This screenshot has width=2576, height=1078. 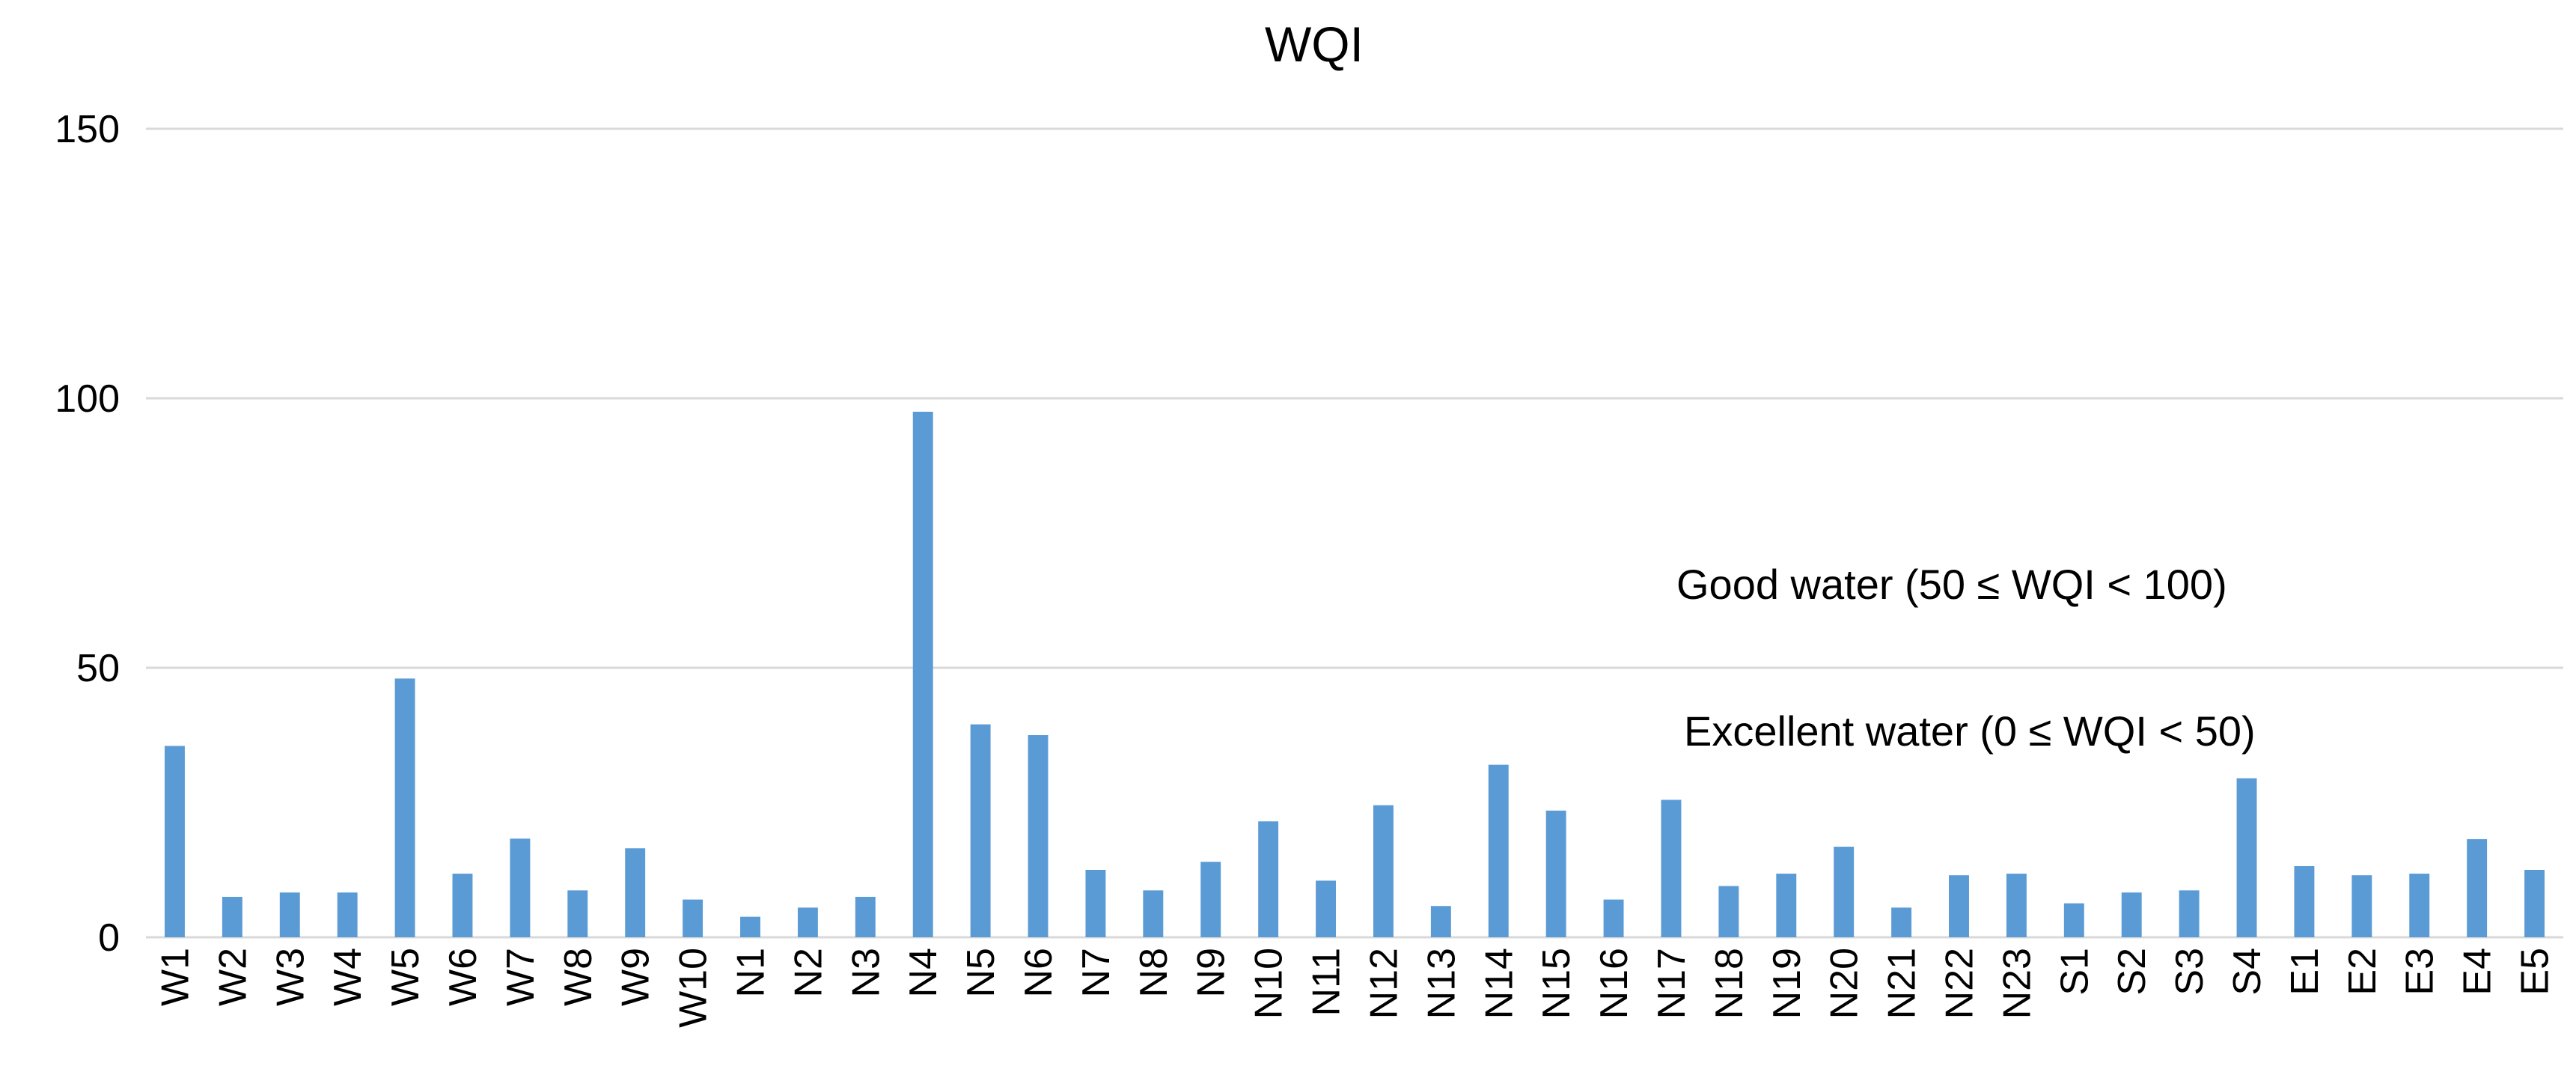 What do you see at coordinates (348, 977) in the screenshot?
I see `x-tick-label: W4` at bounding box center [348, 977].